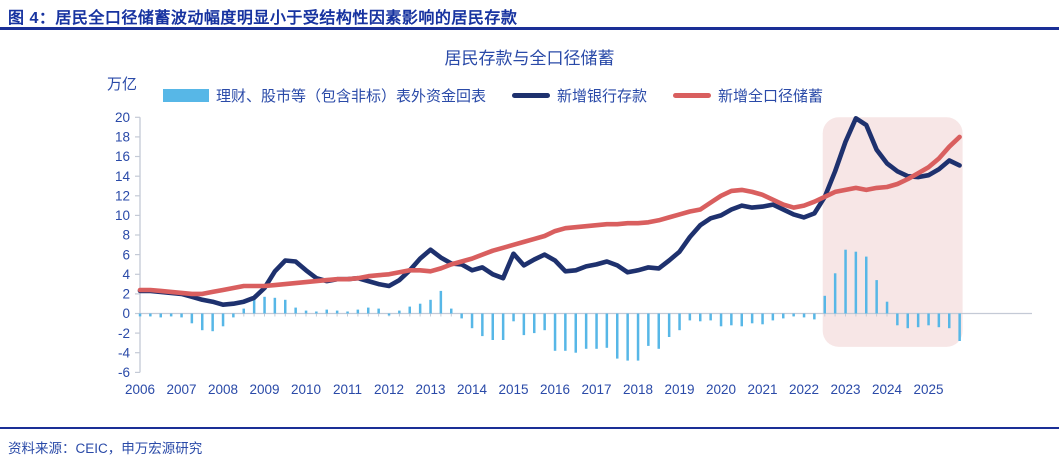  What do you see at coordinates (105, 448) in the screenshot?
I see `source-text: 资料来源：CEIC，申万宏源研究` at bounding box center [105, 448].